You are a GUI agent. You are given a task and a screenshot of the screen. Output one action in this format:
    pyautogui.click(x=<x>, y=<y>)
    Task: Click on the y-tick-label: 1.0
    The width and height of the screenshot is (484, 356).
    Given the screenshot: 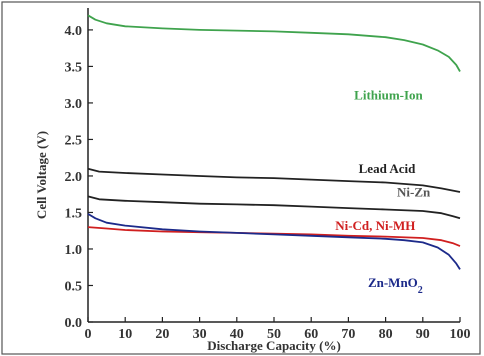 What is the action you would take?
    pyautogui.click(x=74, y=250)
    